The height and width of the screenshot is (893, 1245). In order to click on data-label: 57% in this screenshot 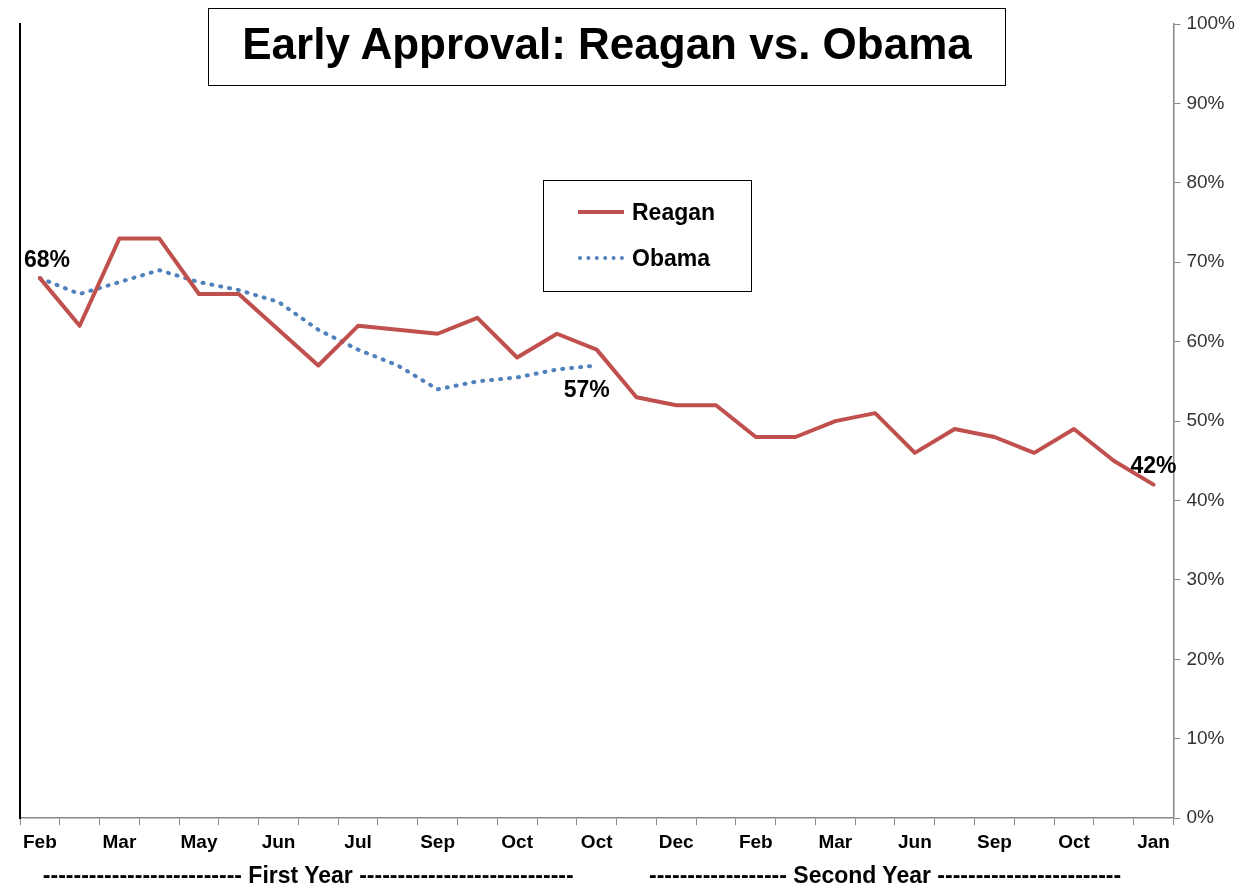, I will do `click(586, 389)`.